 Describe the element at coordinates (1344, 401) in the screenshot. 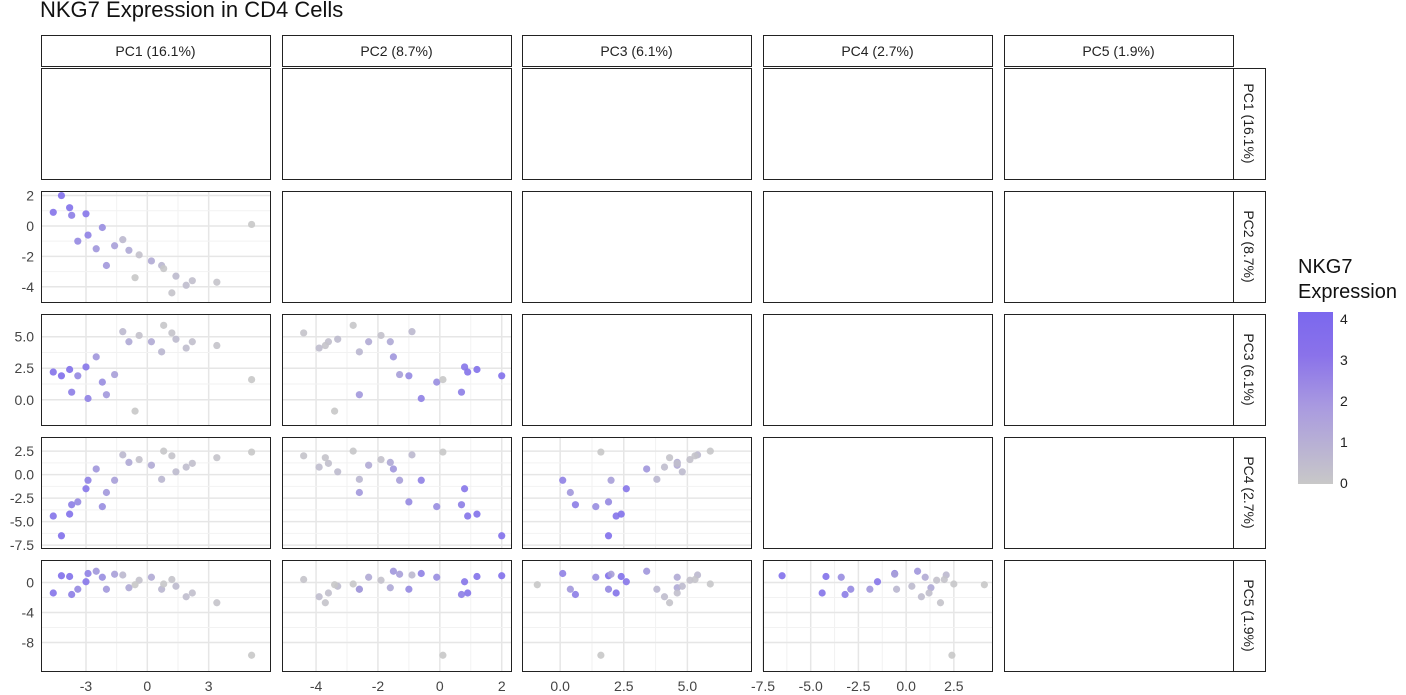

I see `legend-tick-label: 2` at that location.